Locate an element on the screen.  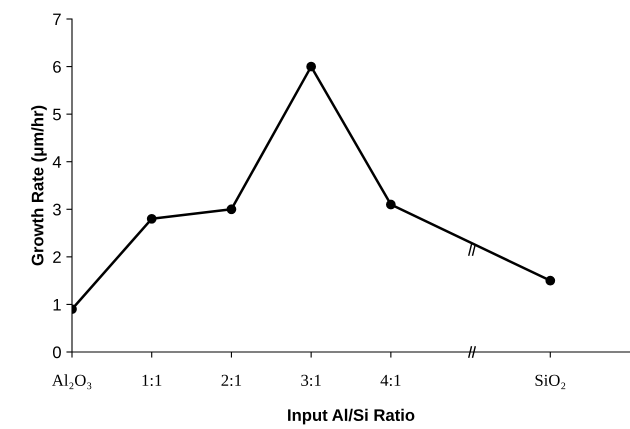
y-tick-label: 7 is located at coordinates (57, 20).